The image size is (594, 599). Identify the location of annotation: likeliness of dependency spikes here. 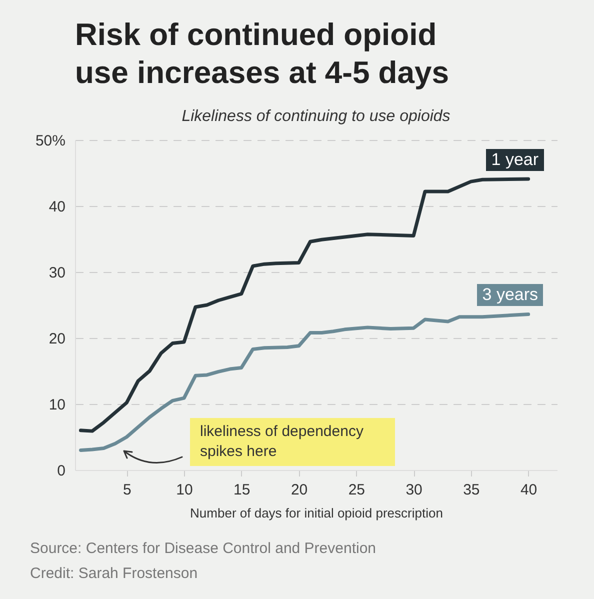
(292, 442).